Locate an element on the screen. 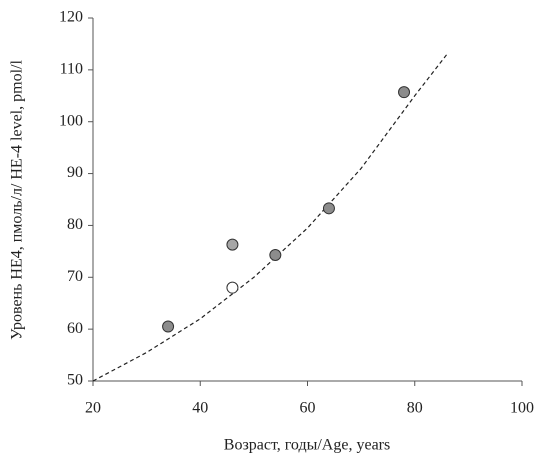 The height and width of the screenshot is (471, 554). x-tick-label: 100 is located at coordinates (522, 408).